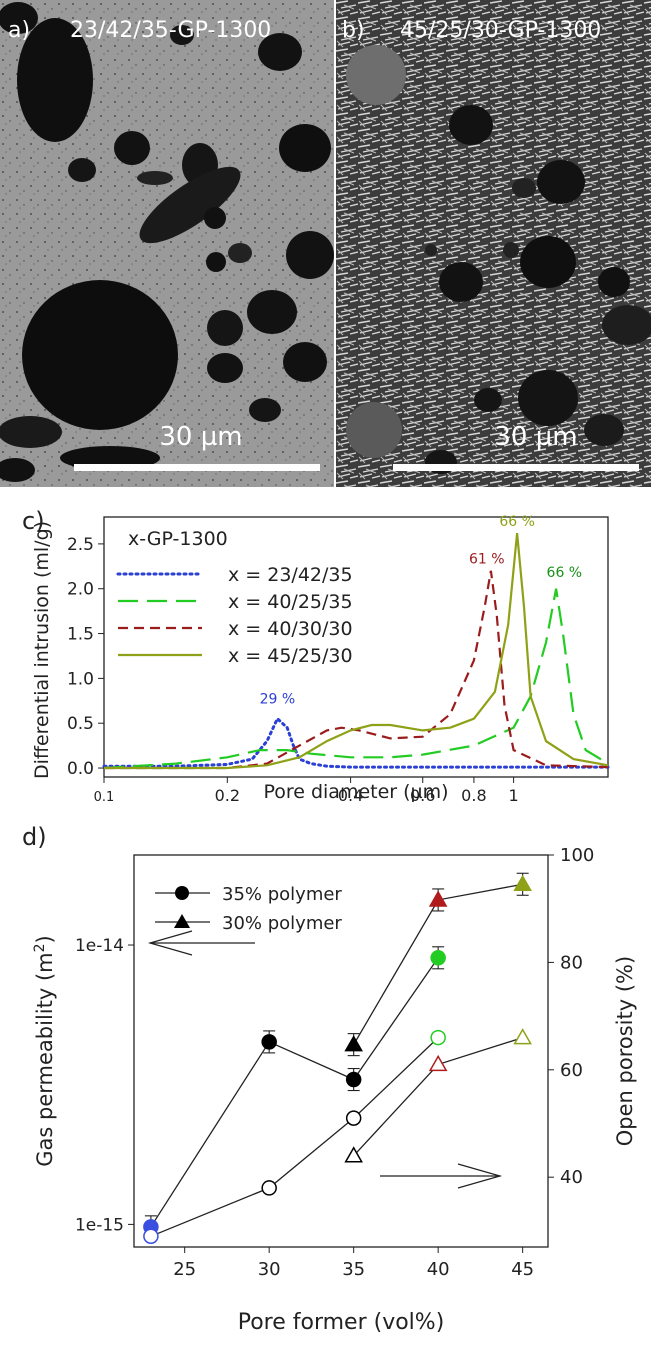 This screenshot has width=651, height=1347. What do you see at coordinates (353, 1269) in the screenshot?
I see `chart-d-xtick-label: 35` at bounding box center [353, 1269].